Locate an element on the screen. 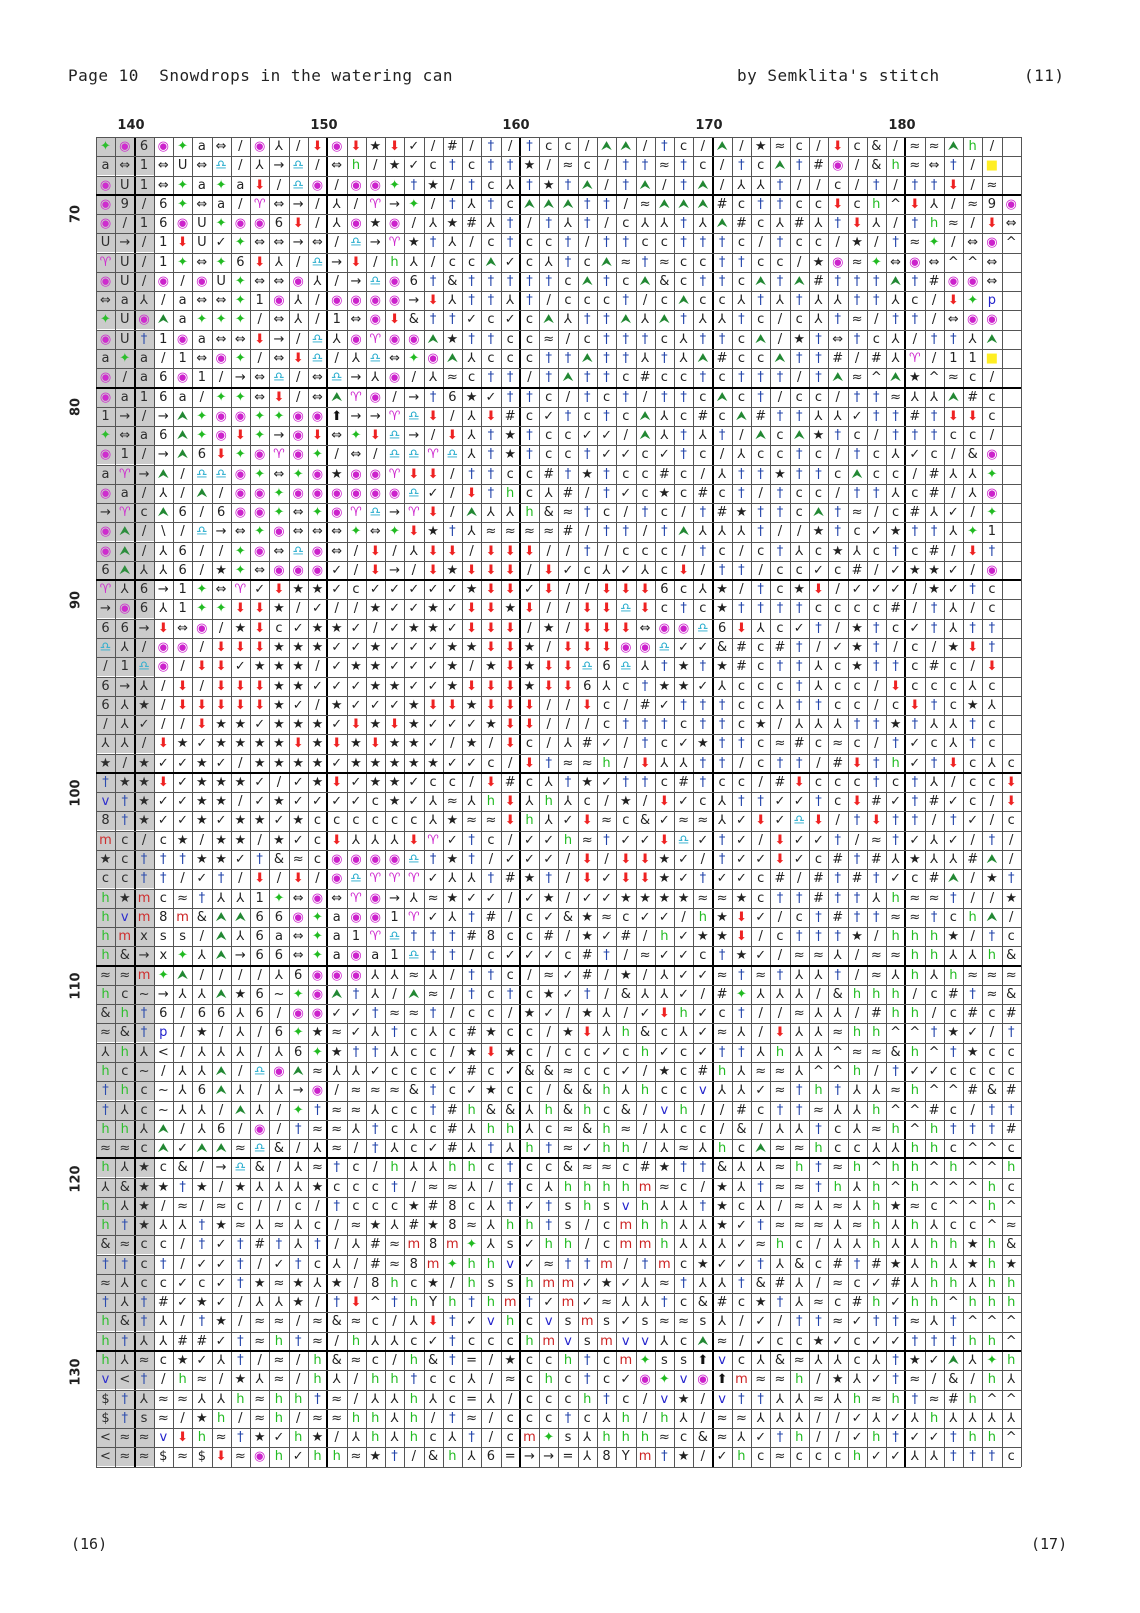 The height and width of the screenshot is (1613, 1140). stitch-cell: m is located at coordinates (105, 840).